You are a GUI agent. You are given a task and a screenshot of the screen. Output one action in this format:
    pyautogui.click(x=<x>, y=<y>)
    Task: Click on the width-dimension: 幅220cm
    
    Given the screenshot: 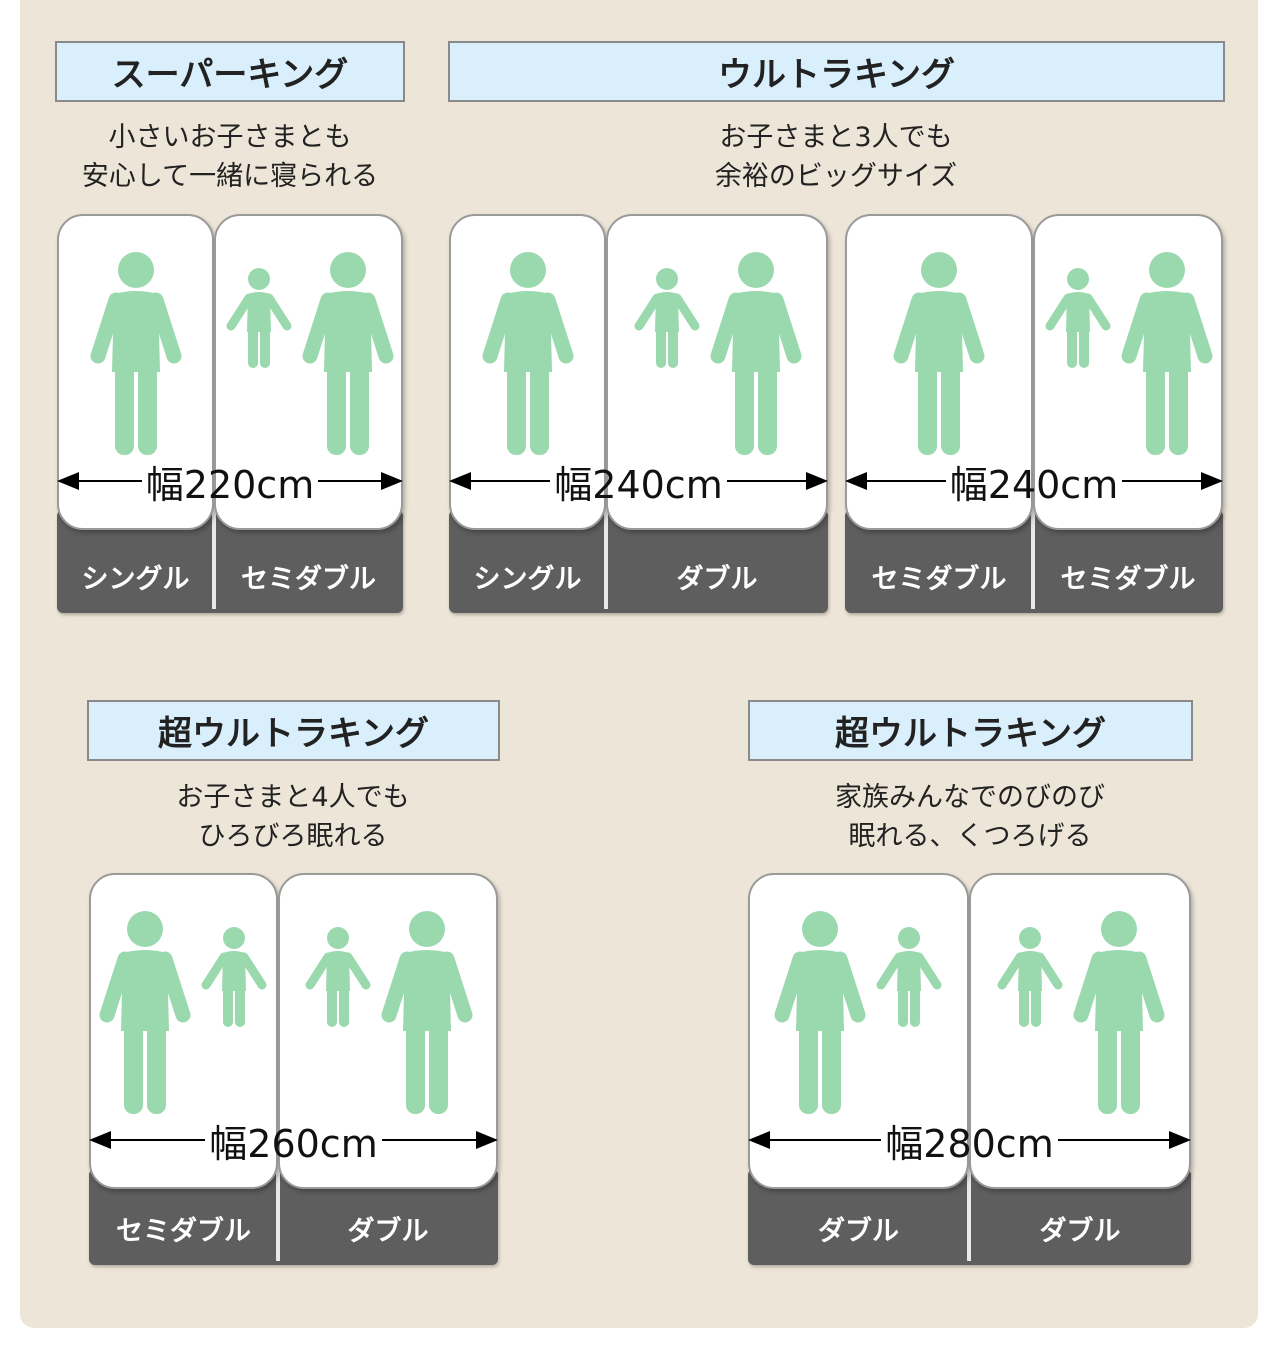 What is the action you would take?
    pyautogui.click(x=230, y=482)
    